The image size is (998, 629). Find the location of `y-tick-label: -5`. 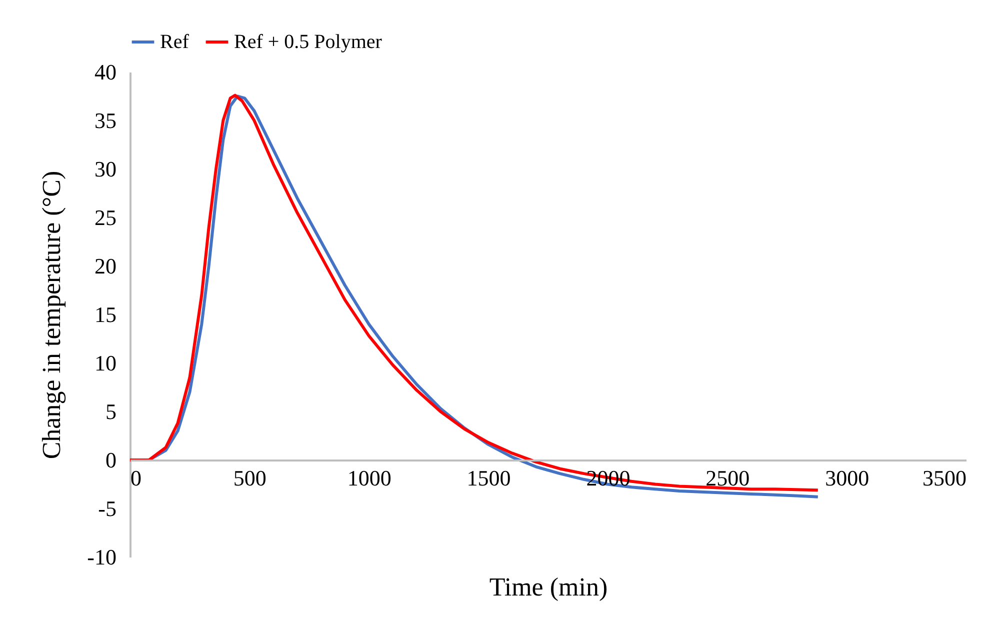

y-tick-label: -5 is located at coordinates (107, 508).